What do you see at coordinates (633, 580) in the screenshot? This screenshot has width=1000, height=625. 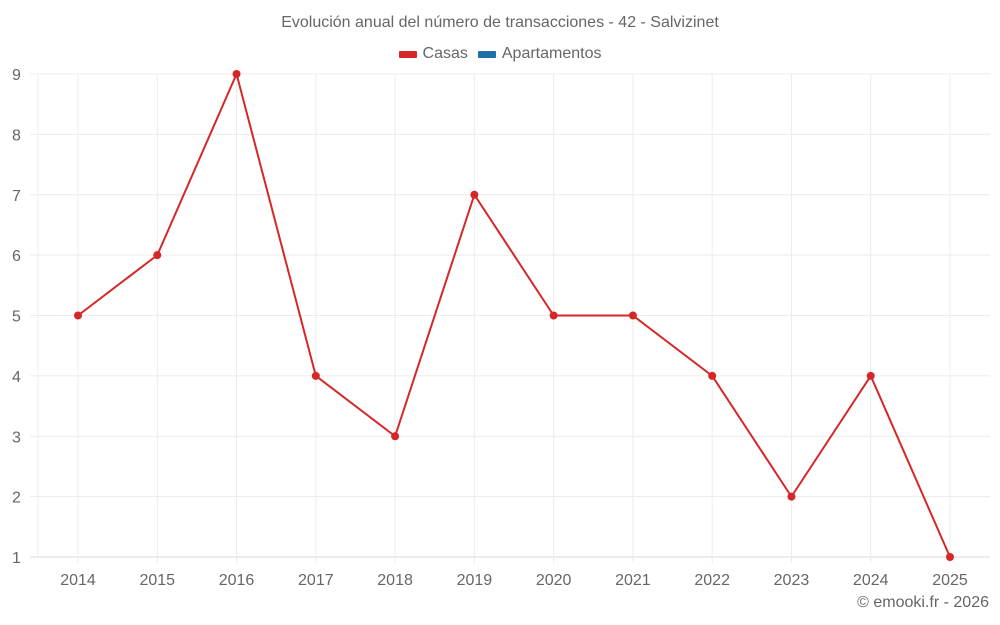 I see `x-tick-label: 2021` at bounding box center [633, 580].